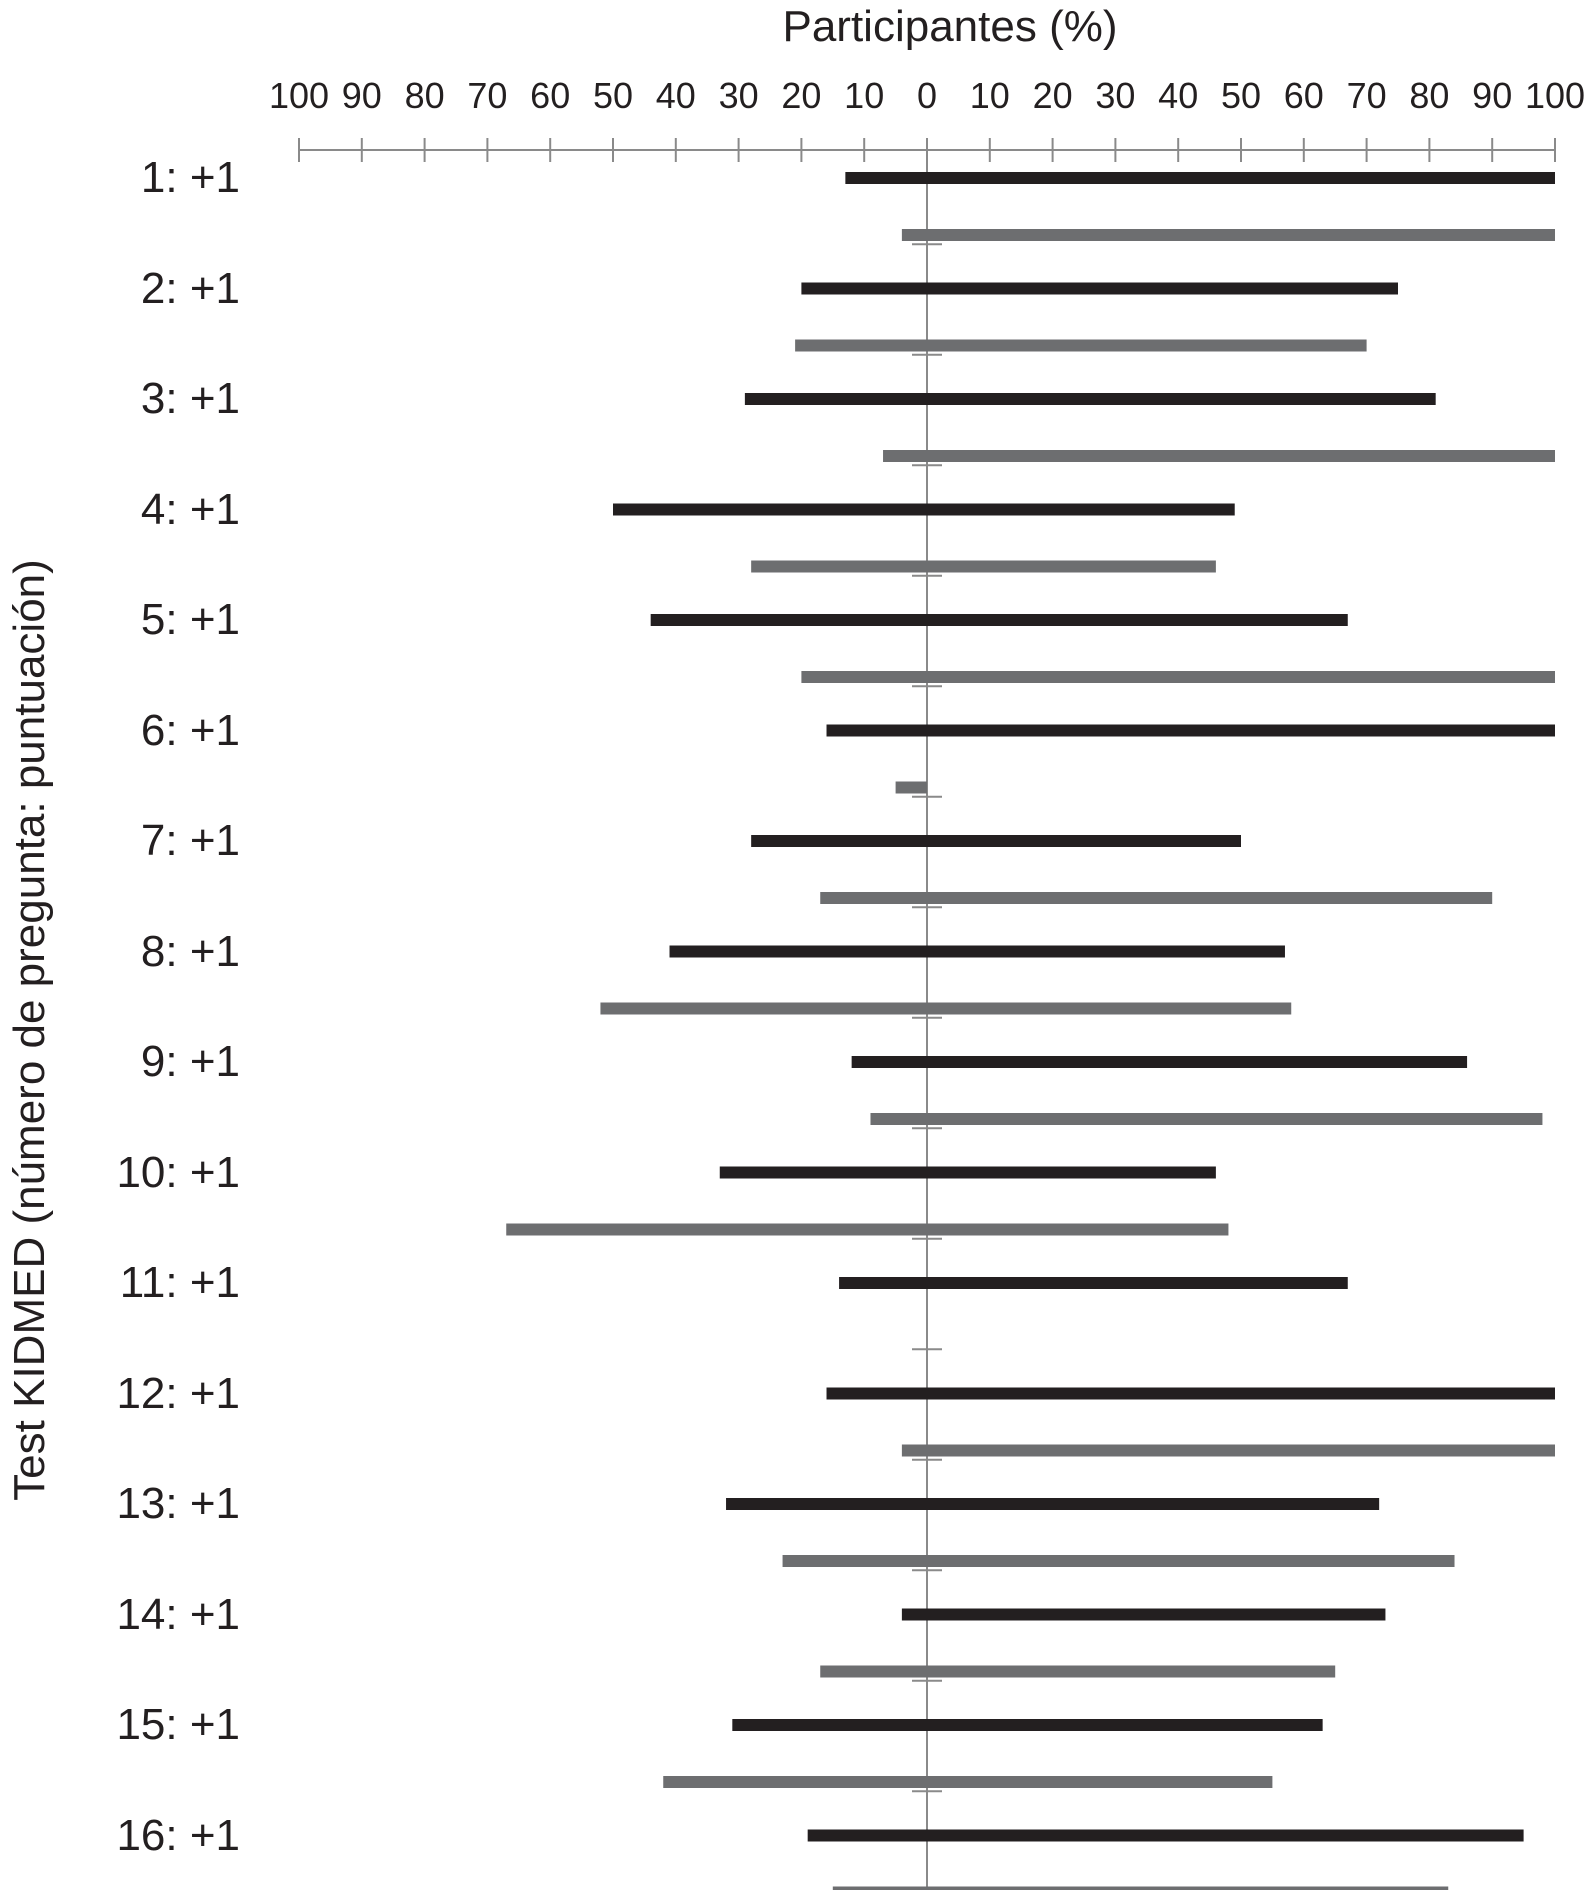  Describe the element at coordinates (178, 1503) in the screenshot. I see `category-label: 13: +1` at that location.